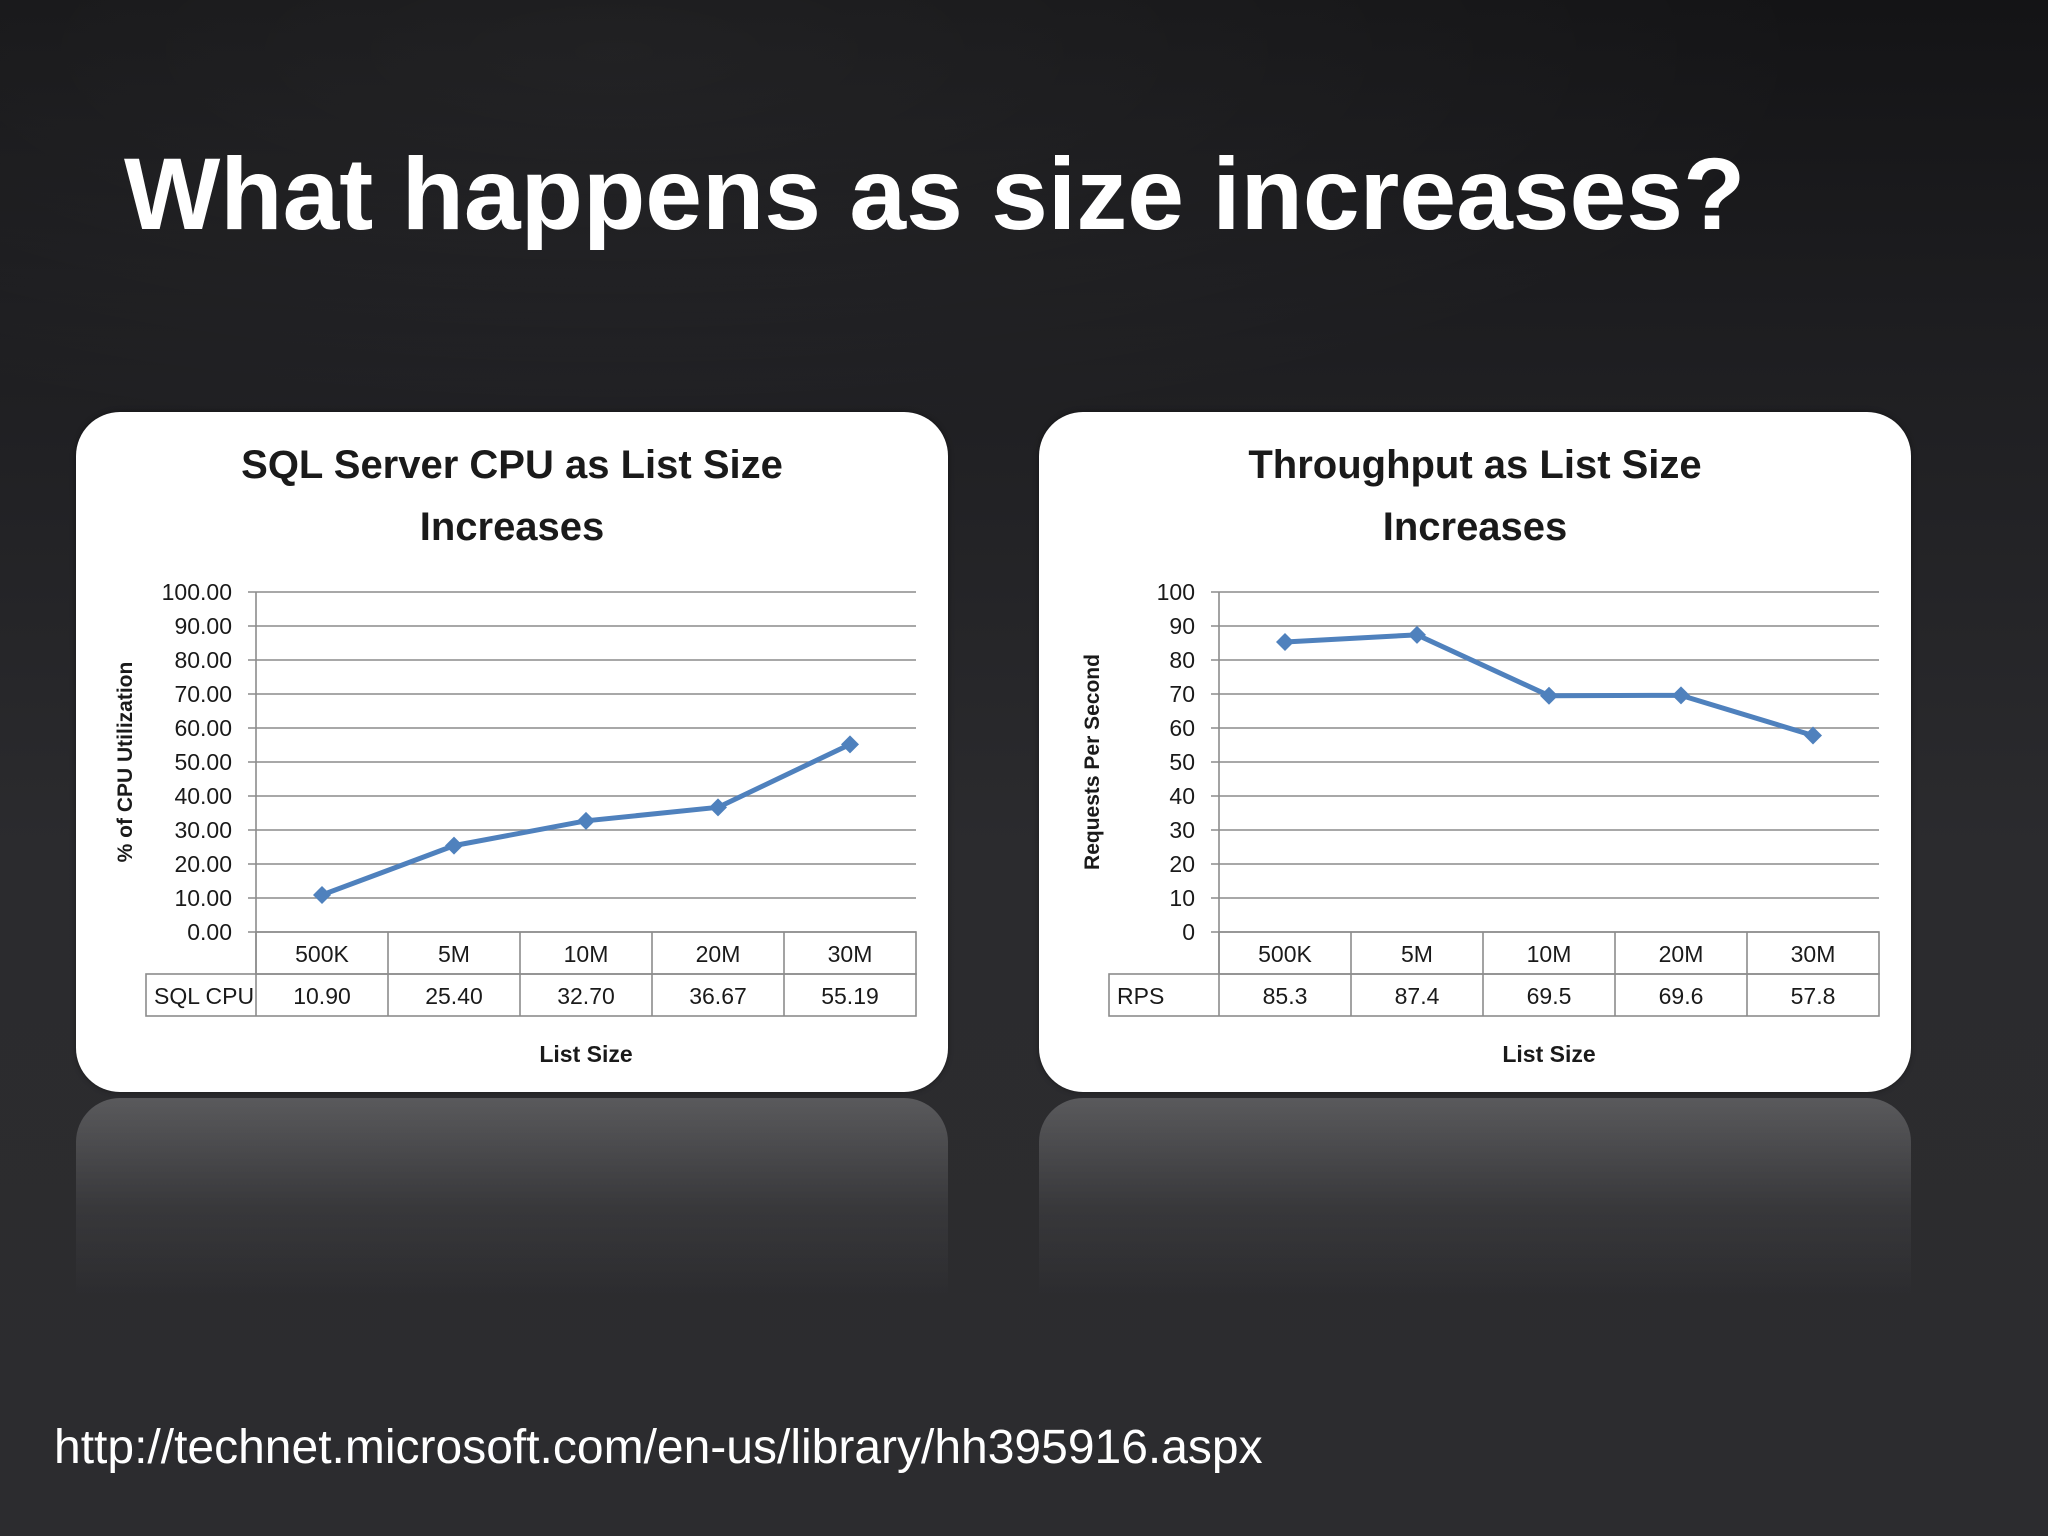  What do you see at coordinates (1285, 996) in the screenshot?
I see `data-value-label: 85.3` at bounding box center [1285, 996].